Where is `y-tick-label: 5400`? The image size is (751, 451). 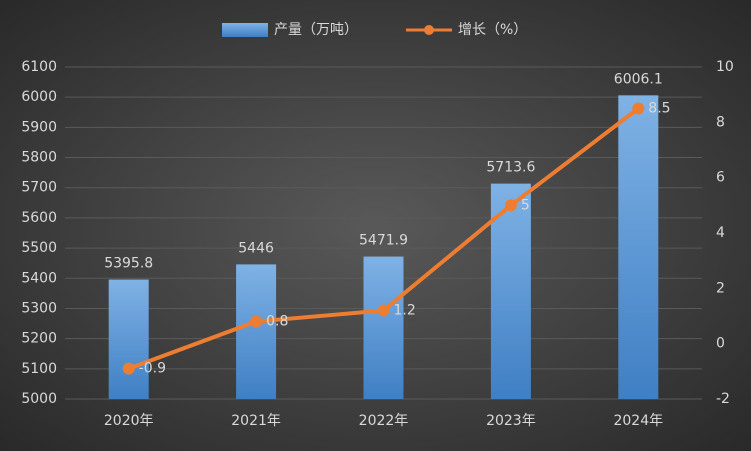
y-tick-label: 5400 is located at coordinates (39, 278).